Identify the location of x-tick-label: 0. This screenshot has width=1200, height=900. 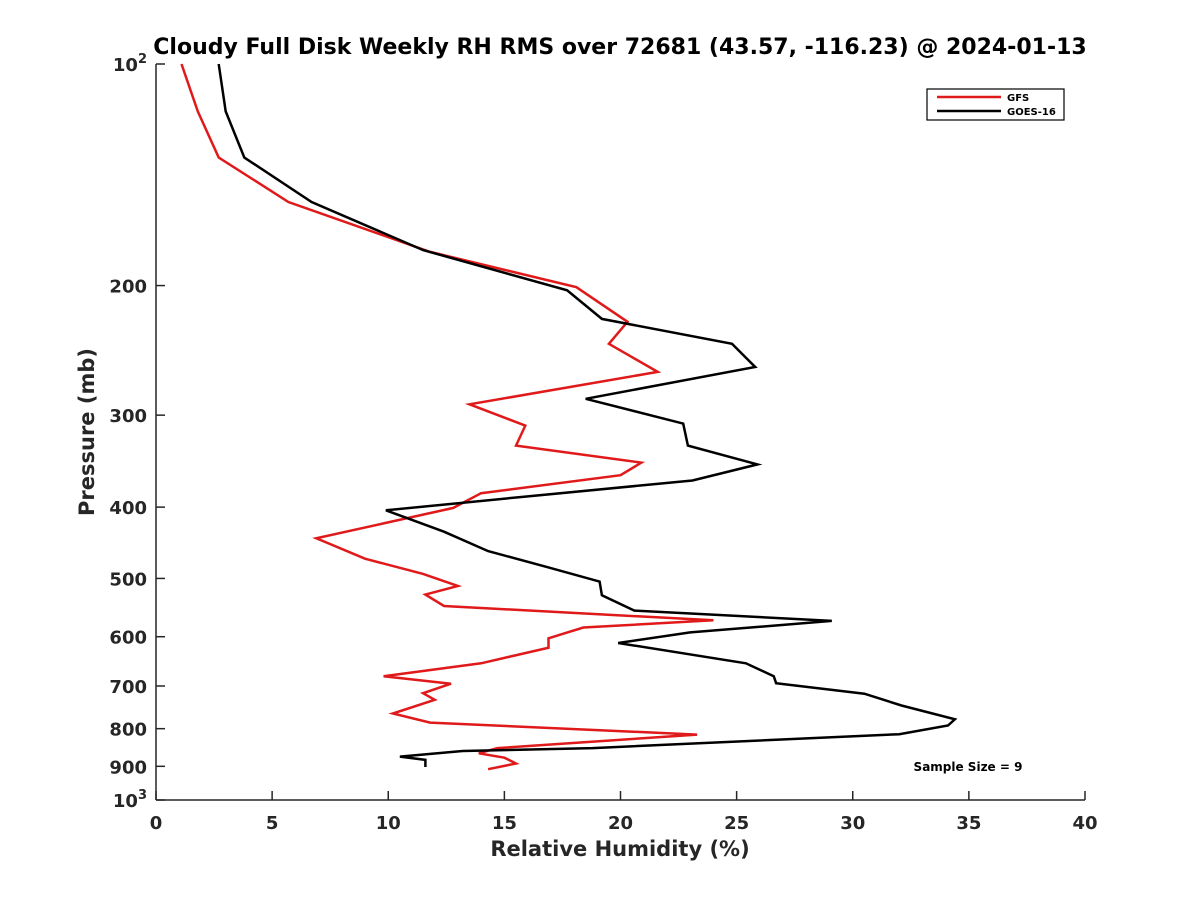
(156, 823).